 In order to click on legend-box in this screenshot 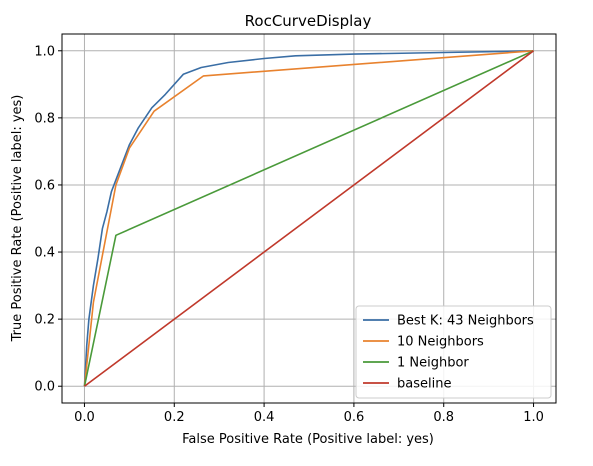, I will do `click(453, 352)`.